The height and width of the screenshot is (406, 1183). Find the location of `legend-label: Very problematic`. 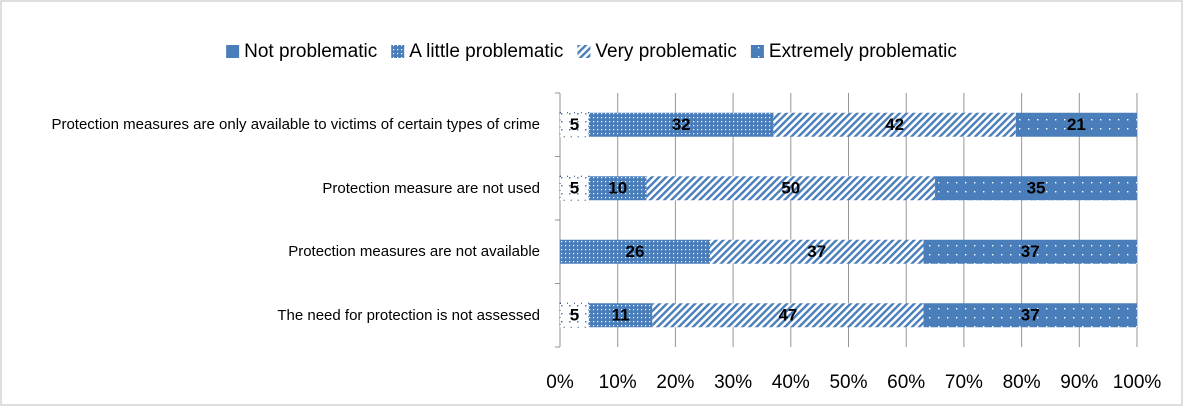

legend-label: Very problematic is located at coordinates (666, 51).